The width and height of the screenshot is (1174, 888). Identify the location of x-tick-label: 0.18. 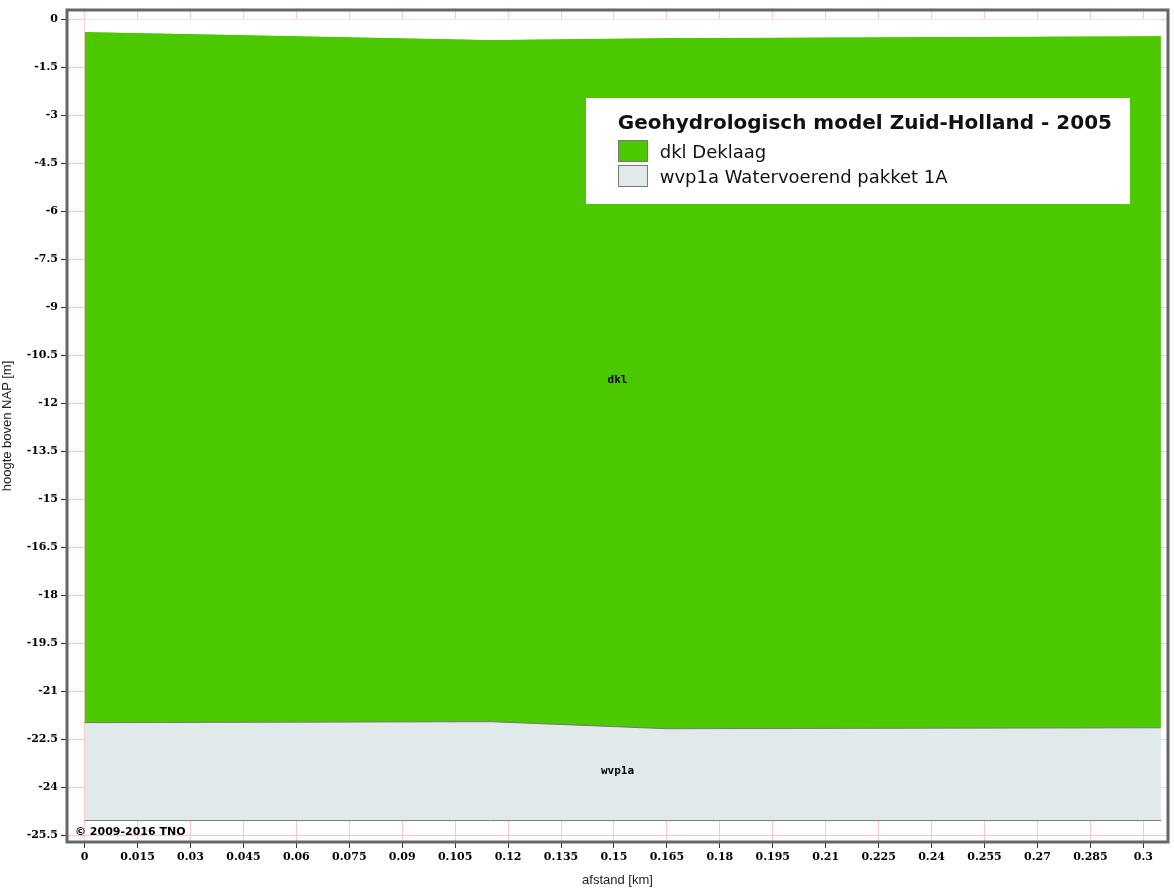
(720, 857).